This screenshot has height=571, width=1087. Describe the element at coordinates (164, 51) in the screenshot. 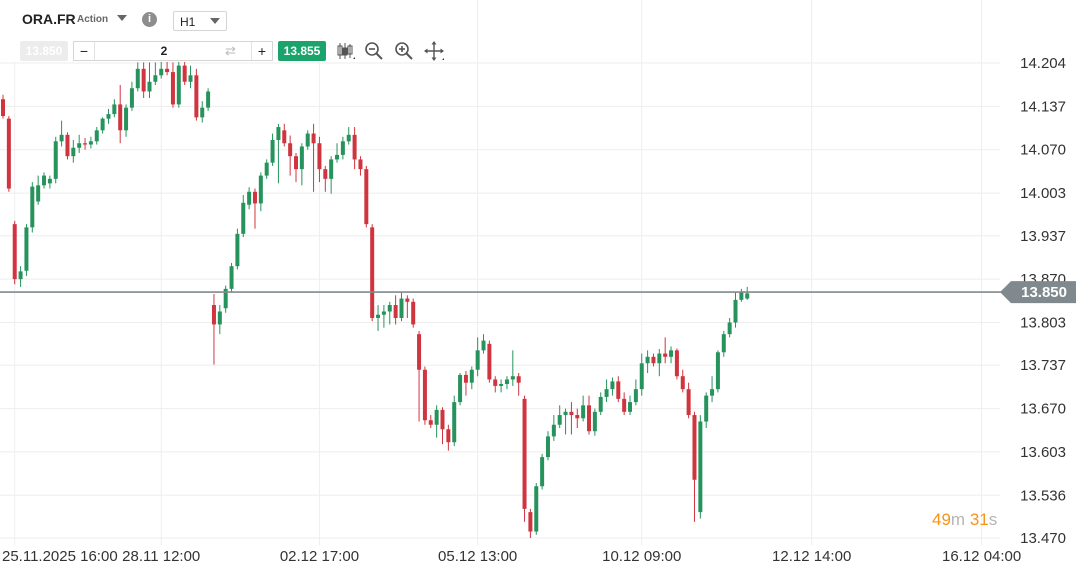

I see `quantity-value: 2` at that location.